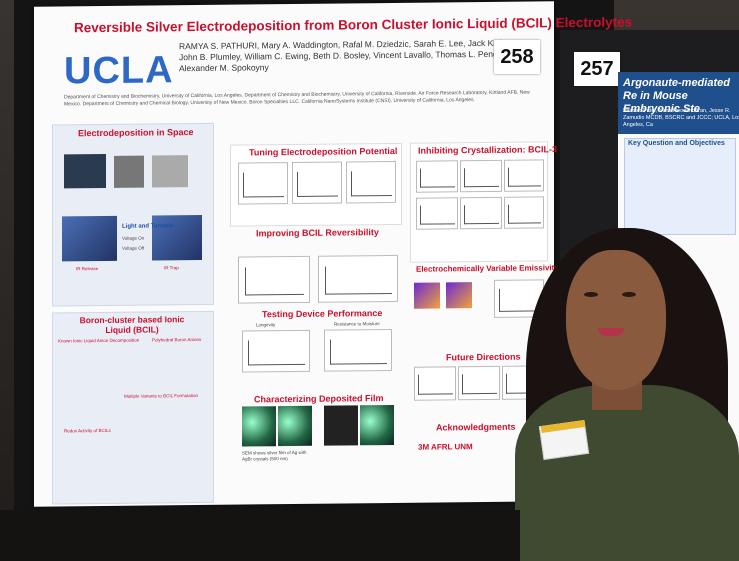  What do you see at coordinates (133, 238) in the screenshot?
I see `label-voltage-on: Voltage On` at bounding box center [133, 238].